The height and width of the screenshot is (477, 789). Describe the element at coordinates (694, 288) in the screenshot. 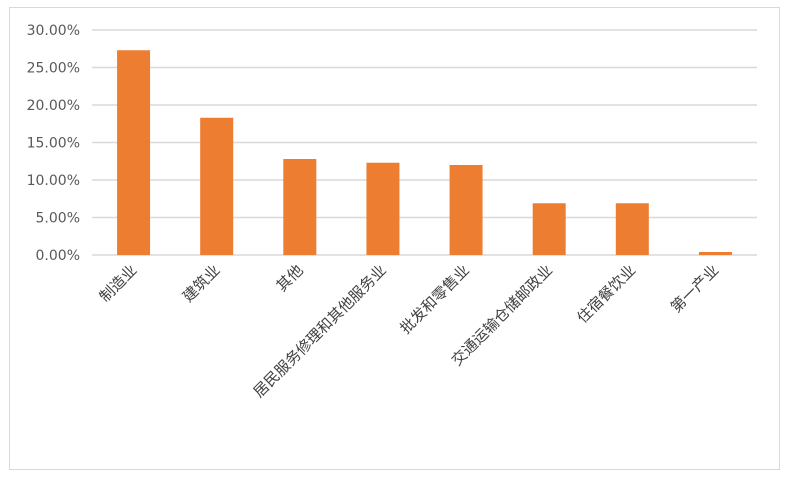

I see `x-category-label: 第一产业` at that location.